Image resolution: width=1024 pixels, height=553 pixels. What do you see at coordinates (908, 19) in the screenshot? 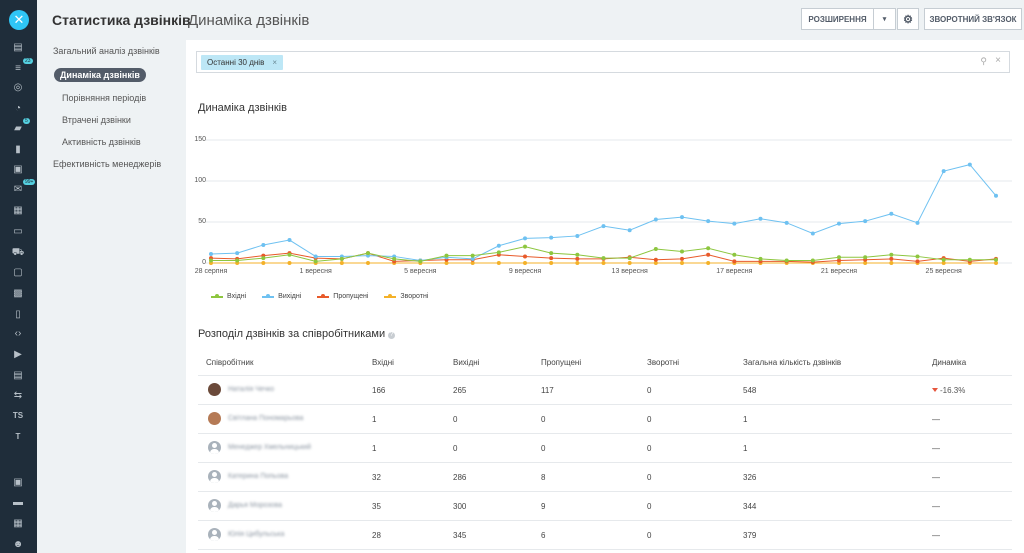
I see `settings-button: ⚙` at bounding box center [908, 19].